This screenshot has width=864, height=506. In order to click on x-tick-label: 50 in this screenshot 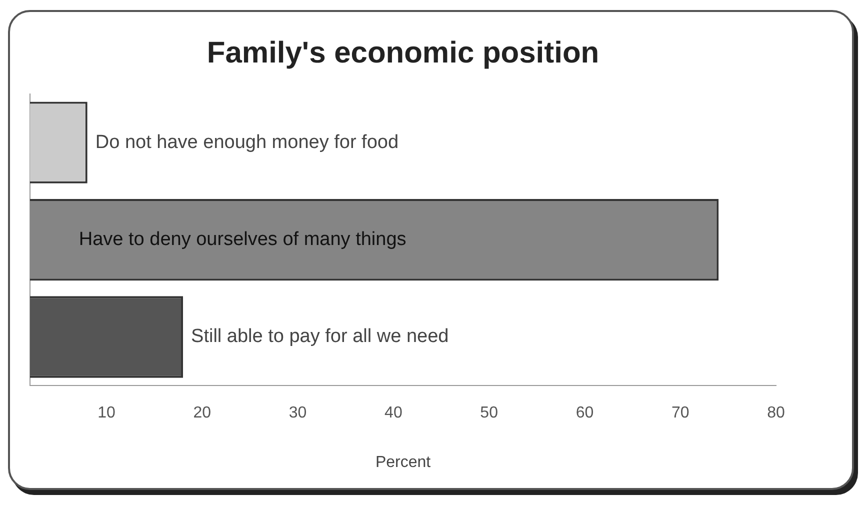, I will do `click(489, 413)`.